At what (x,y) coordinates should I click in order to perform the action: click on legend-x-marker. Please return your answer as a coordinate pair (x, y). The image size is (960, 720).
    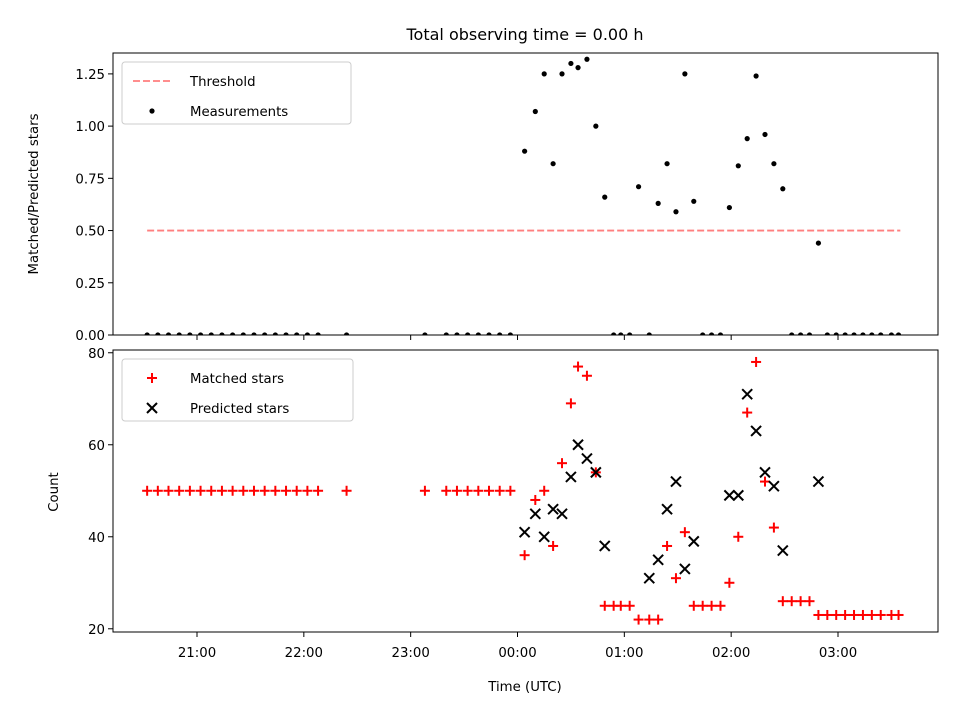
    Looking at the image, I should click on (152, 408).